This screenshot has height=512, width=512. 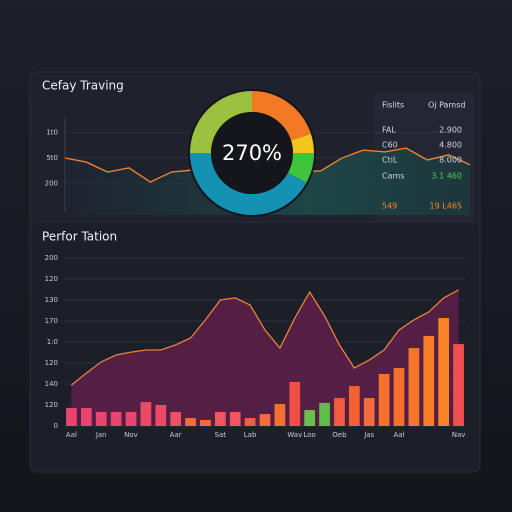 What do you see at coordinates (390, 160) in the screenshot?
I see `table-cell: CtiL` at bounding box center [390, 160].